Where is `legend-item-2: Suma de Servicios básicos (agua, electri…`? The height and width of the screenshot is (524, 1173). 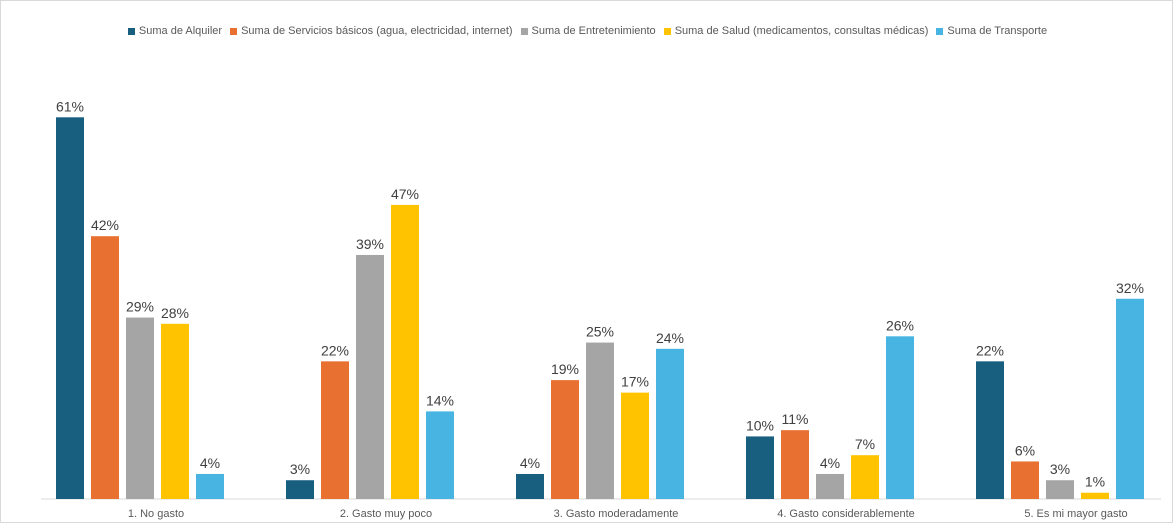 legend-item-2: Suma de Servicios básicos (agua, electri… is located at coordinates (371, 31).